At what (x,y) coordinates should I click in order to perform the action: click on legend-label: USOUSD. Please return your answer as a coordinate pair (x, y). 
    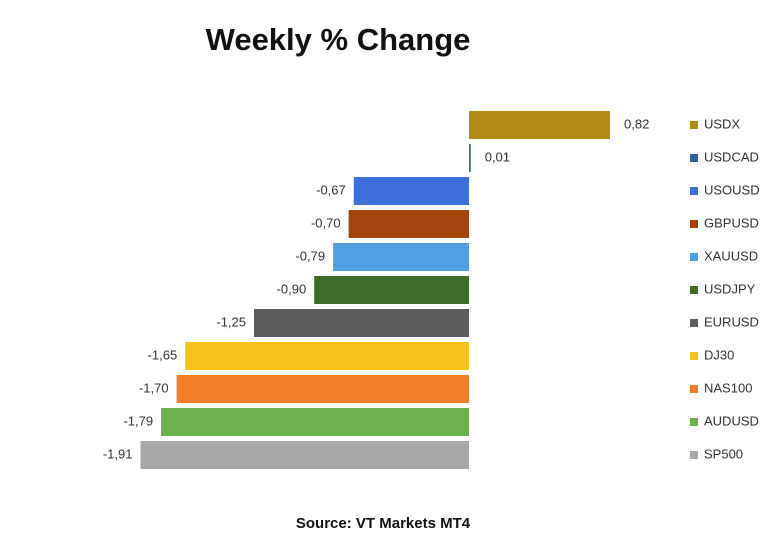
    Looking at the image, I should click on (732, 189).